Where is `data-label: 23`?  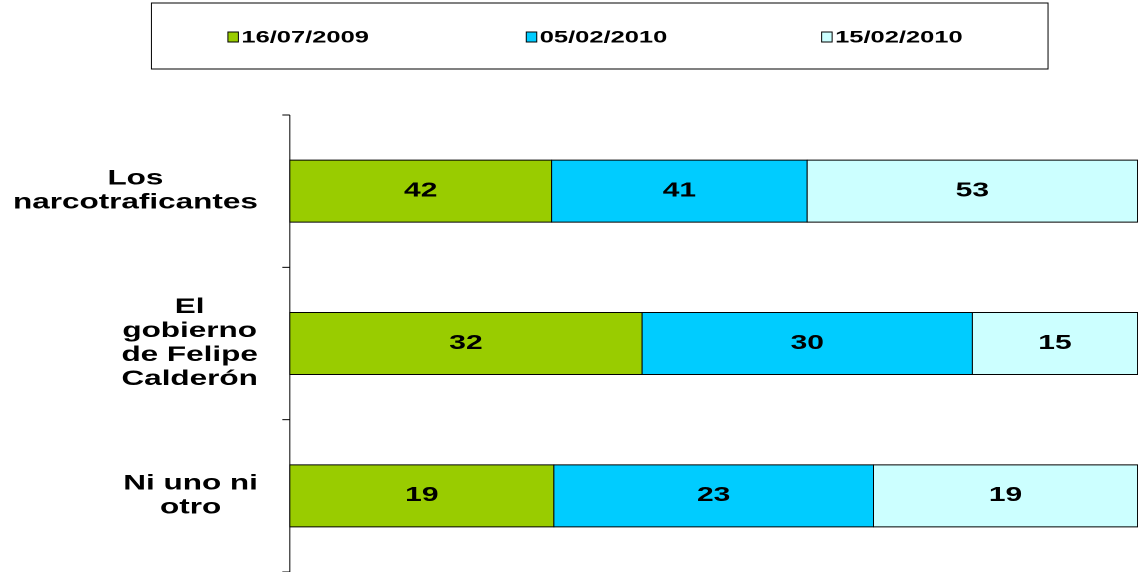
data-label: 23 is located at coordinates (713, 495).